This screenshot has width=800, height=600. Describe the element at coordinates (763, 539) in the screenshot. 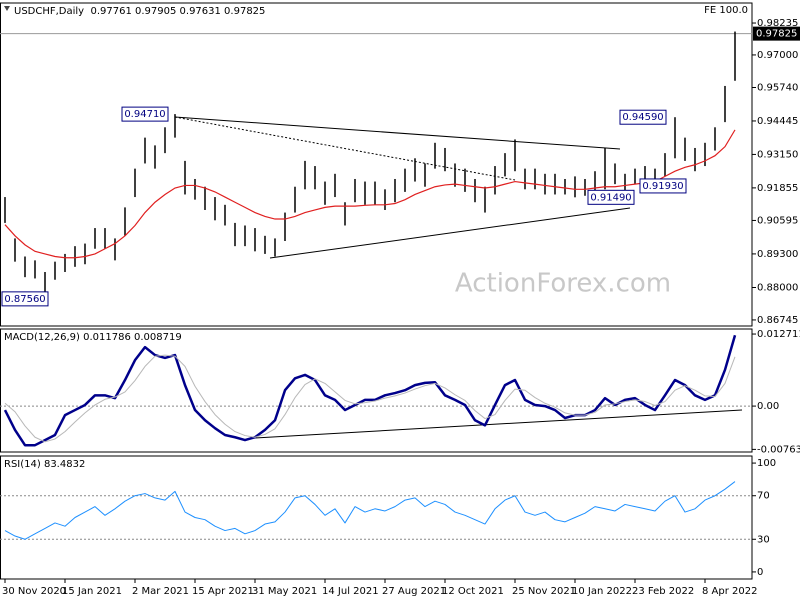

I see `y-tick-label: 30` at that location.